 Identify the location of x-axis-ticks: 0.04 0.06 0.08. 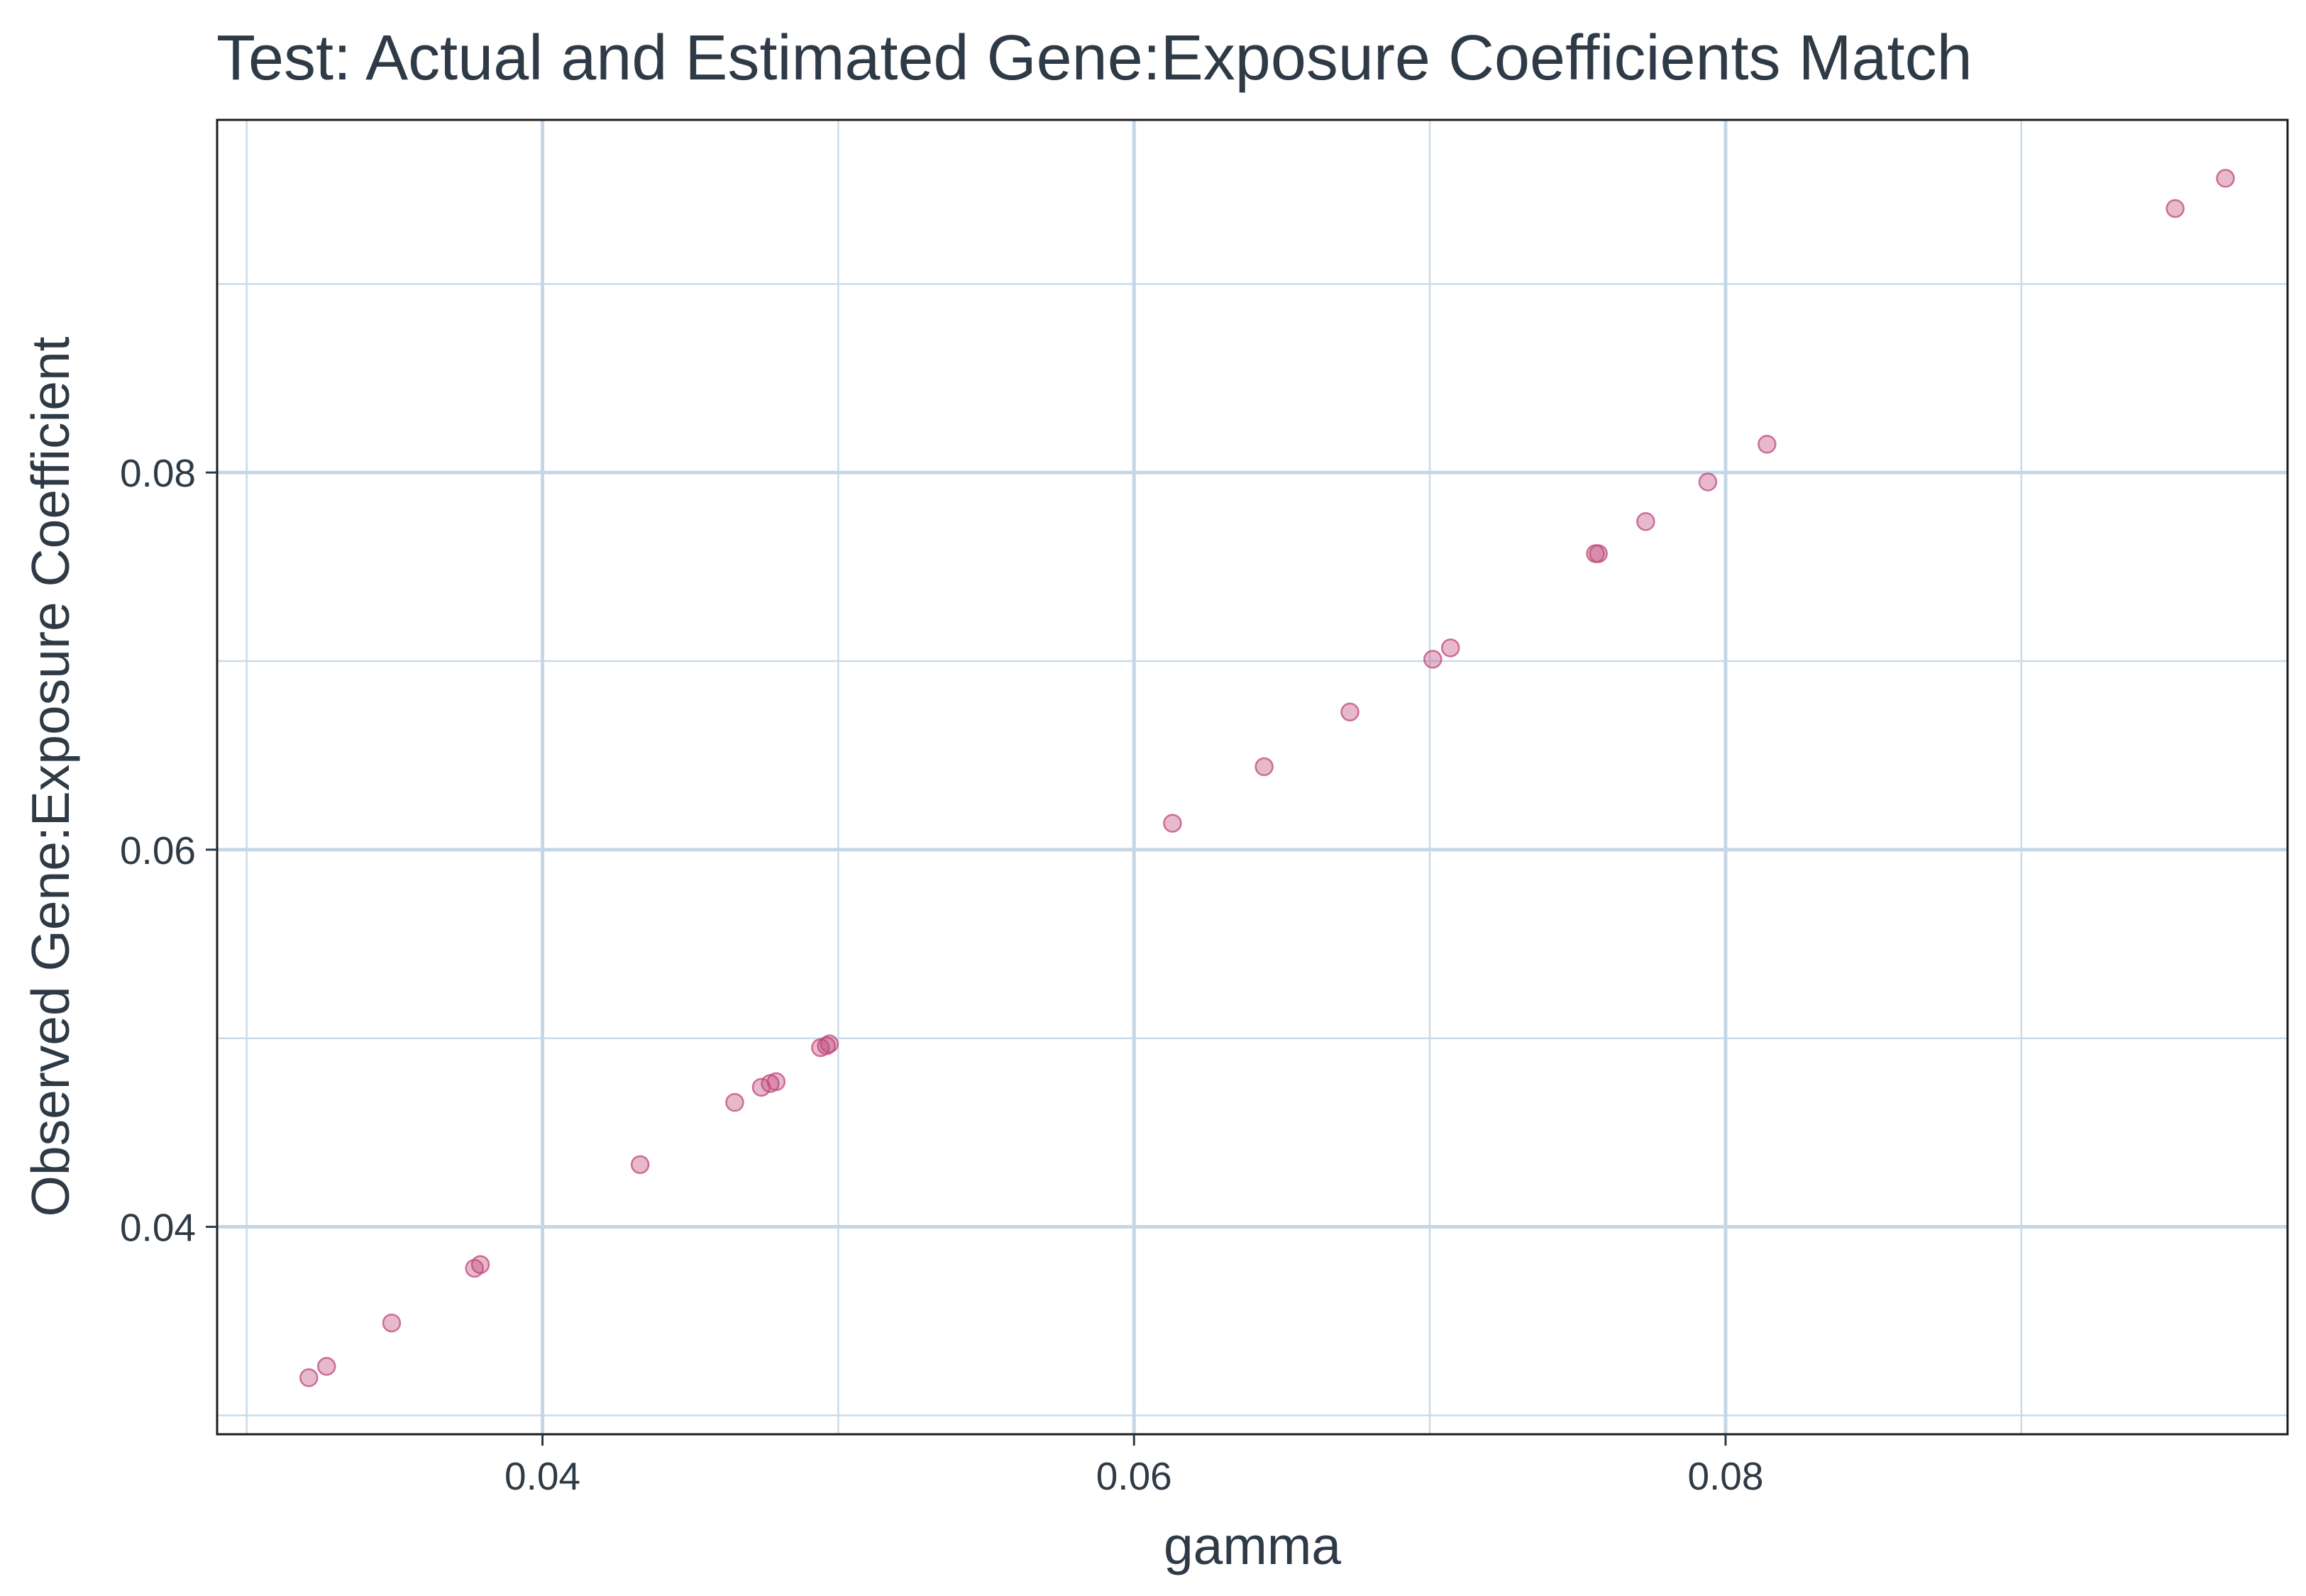
(1133, 1466).